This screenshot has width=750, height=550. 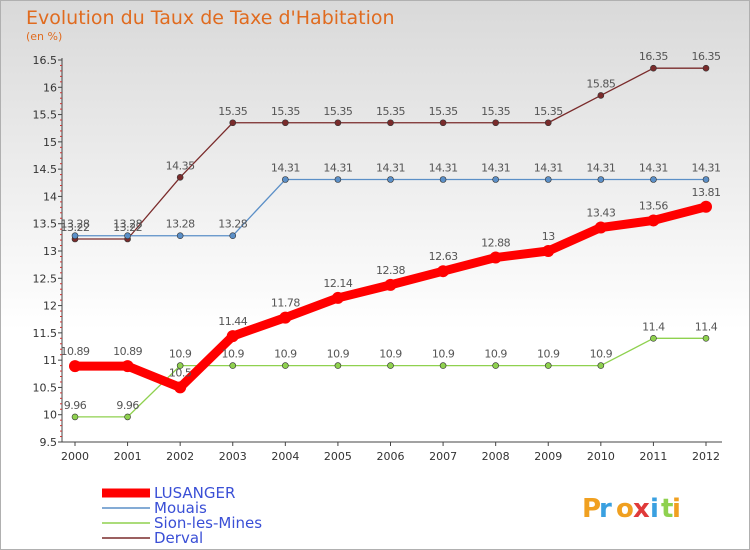 I want to click on x-tick-label: 2005, so click(x=338, y=456).